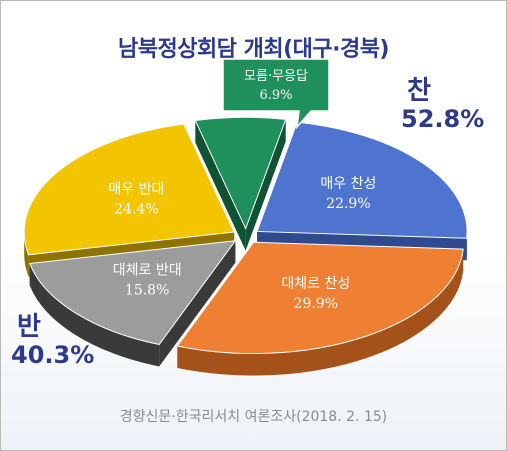  I want to click on oppose-total: 40.3%, so click(53, 355).